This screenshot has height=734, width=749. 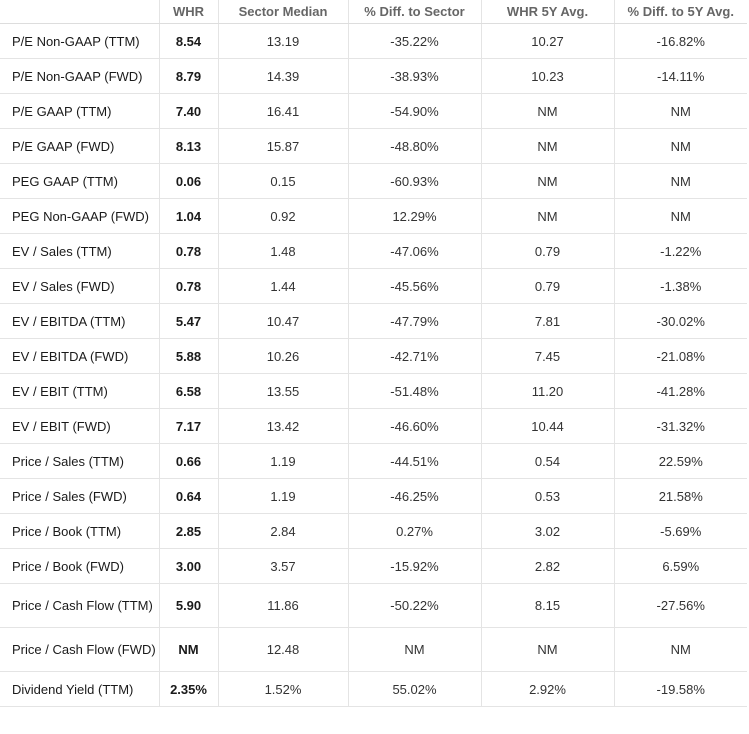 I want to click on metric-label: Dividend Yield (TTM), so click(x=79, y=689).